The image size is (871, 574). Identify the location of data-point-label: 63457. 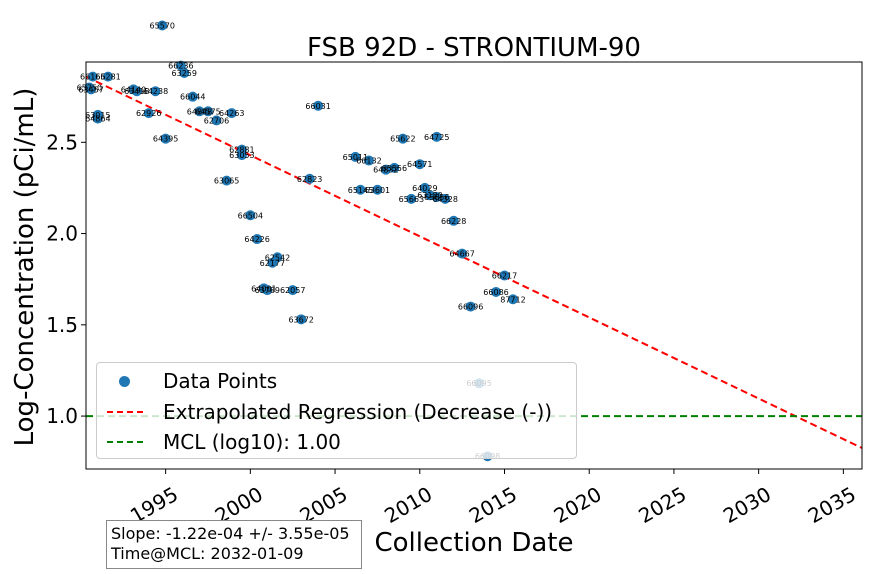
(90, 89).